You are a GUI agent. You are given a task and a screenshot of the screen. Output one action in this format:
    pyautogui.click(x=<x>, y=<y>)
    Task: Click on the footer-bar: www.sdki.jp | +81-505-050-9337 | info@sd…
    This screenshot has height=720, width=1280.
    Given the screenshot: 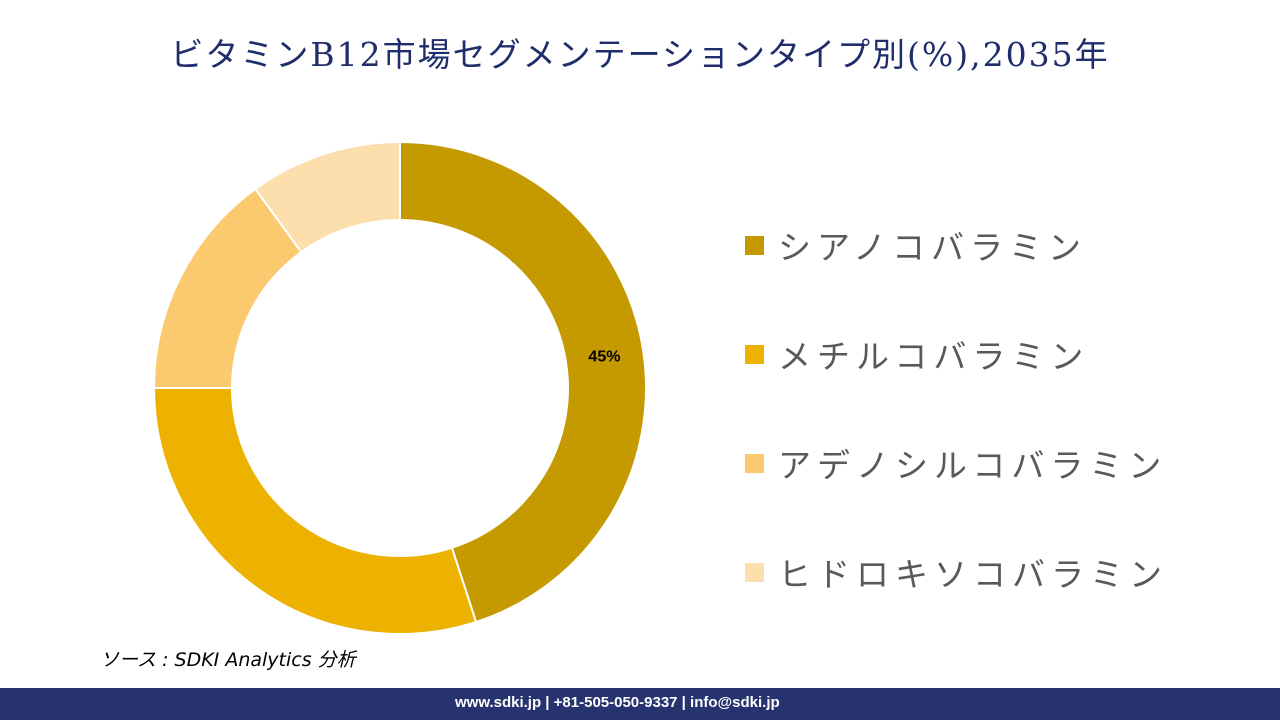 What is the action you would take?
    pyautogui.click(x=640, y=704)
    